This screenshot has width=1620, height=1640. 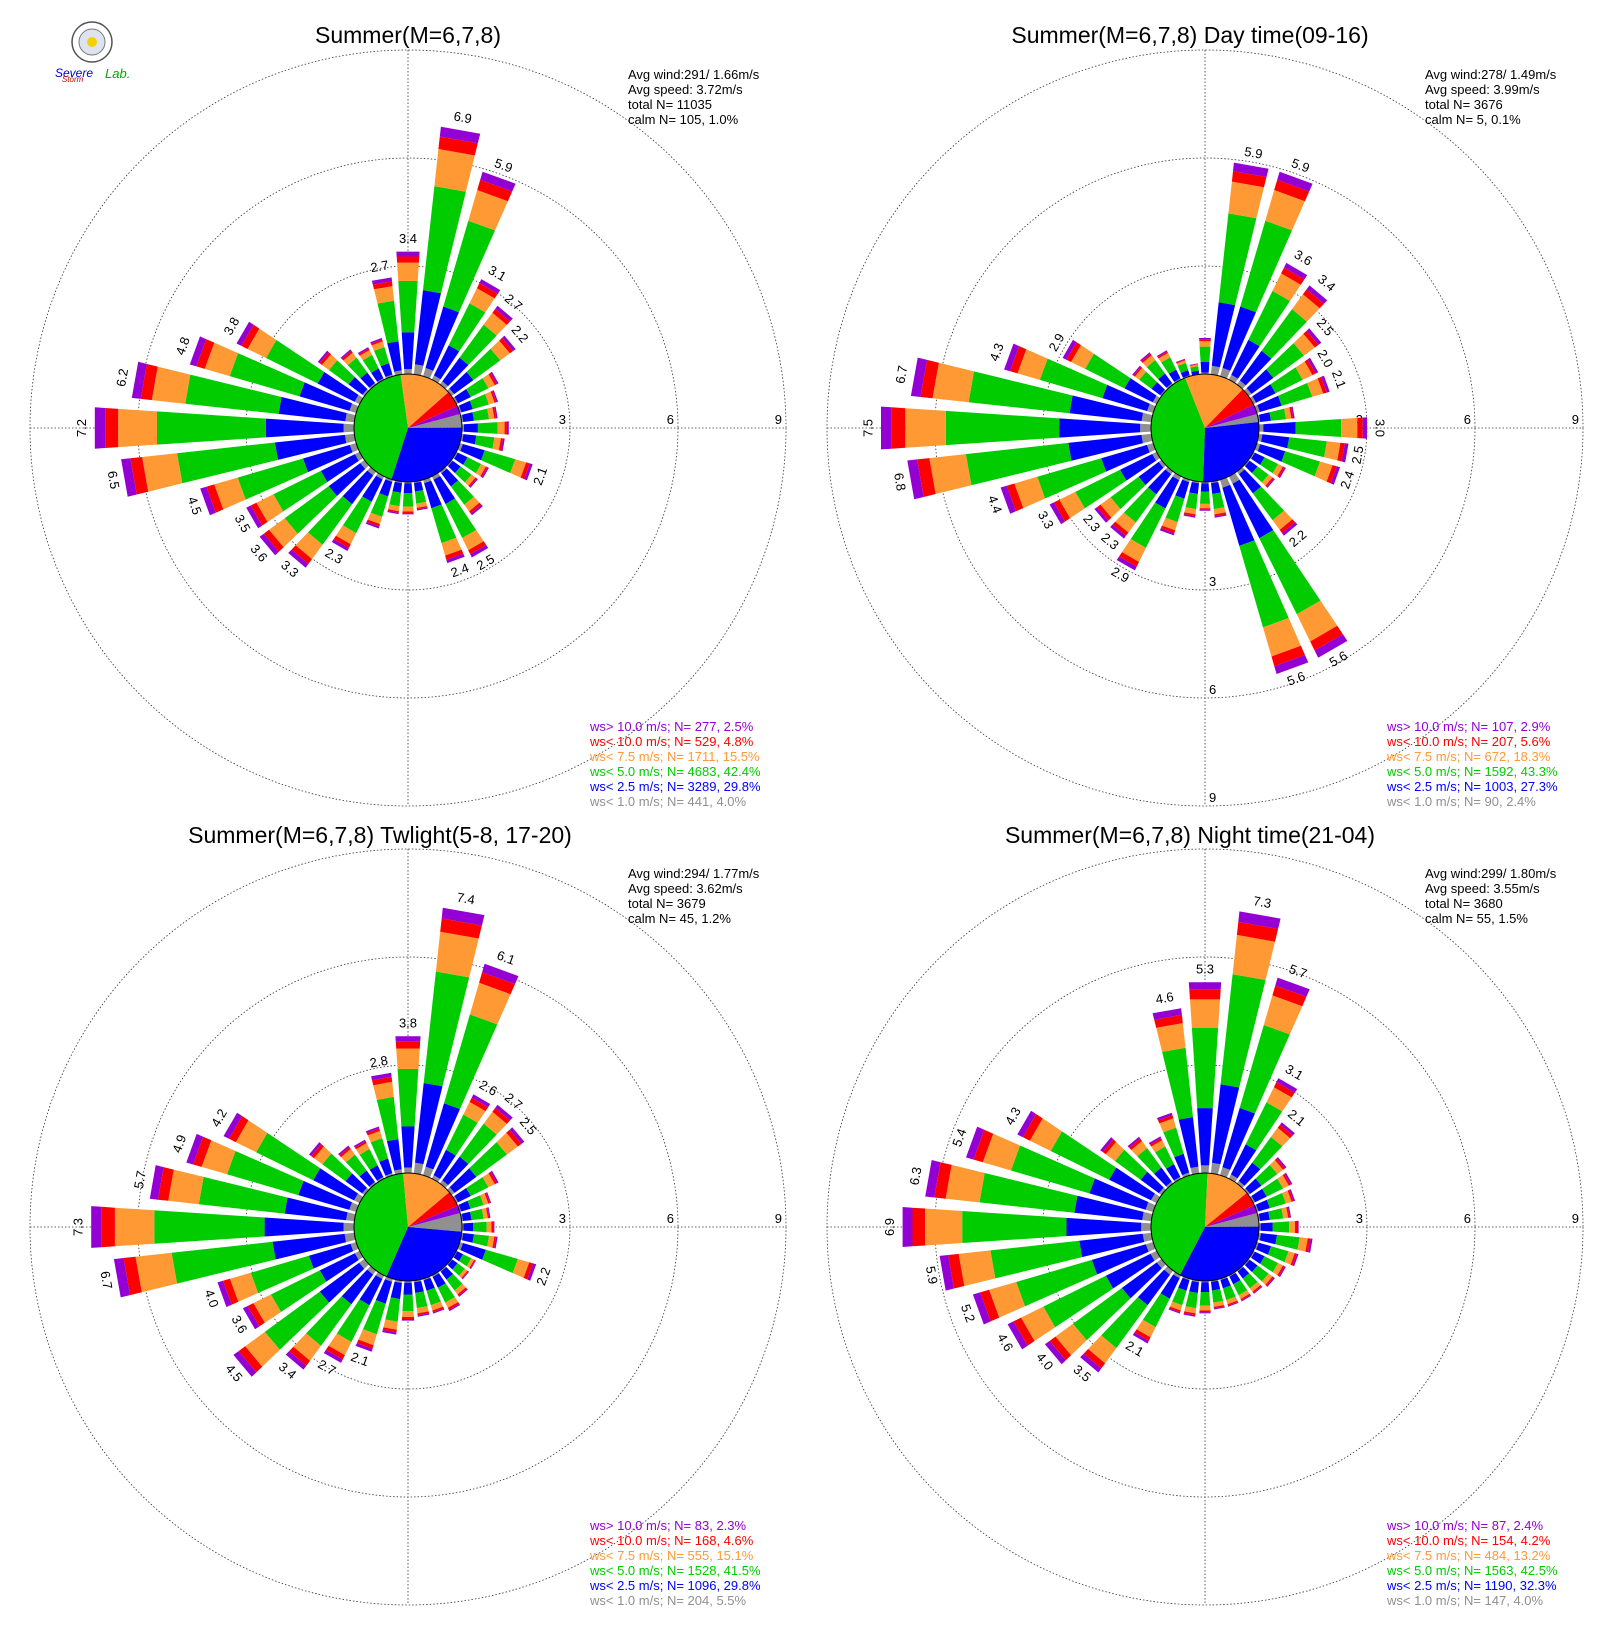 What do you see at coordinates (427, 480) in the screenshot?
I see `bar-160-lt1` at bounding box center [427, 480].